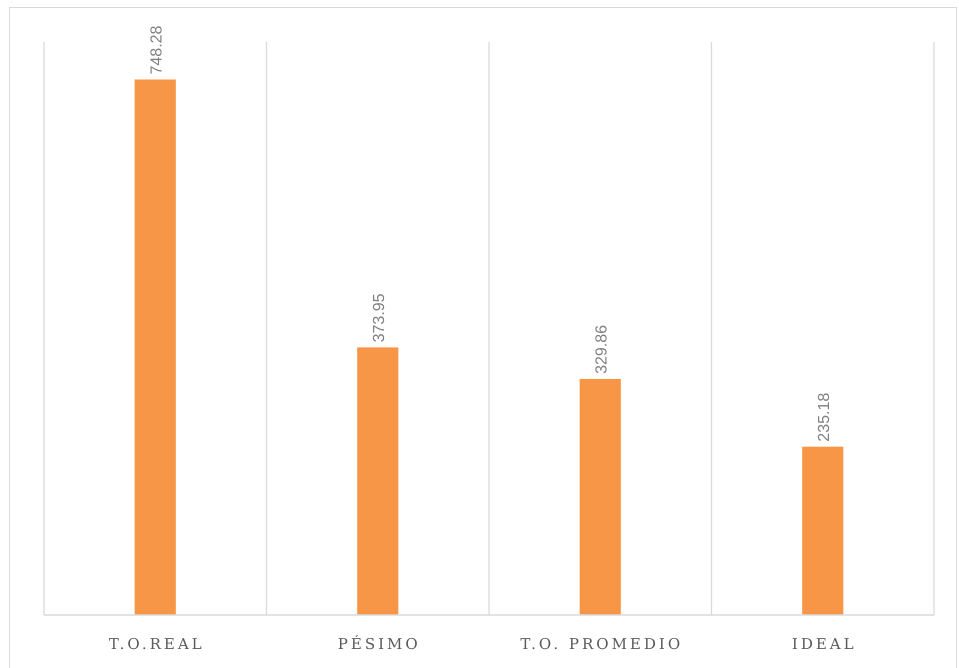 The height and width of the screenshot is (668, 959). Describe the element at coordinates (157, 49) in the screenshot. I see `data-label: 748.28` at that location.